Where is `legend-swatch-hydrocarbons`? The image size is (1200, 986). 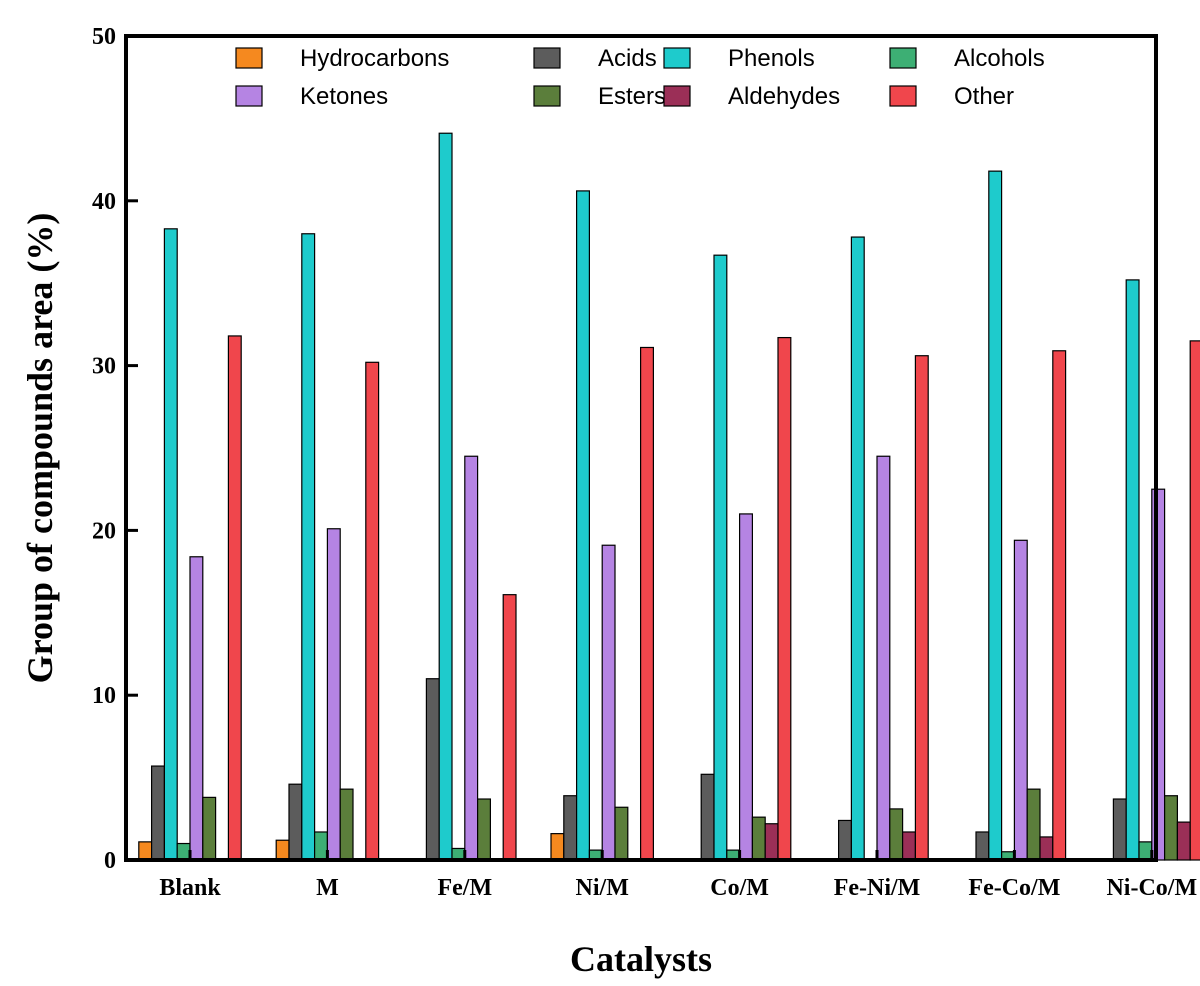 legend-swatch-hydrocarbons is located at coordinates (249, 58).